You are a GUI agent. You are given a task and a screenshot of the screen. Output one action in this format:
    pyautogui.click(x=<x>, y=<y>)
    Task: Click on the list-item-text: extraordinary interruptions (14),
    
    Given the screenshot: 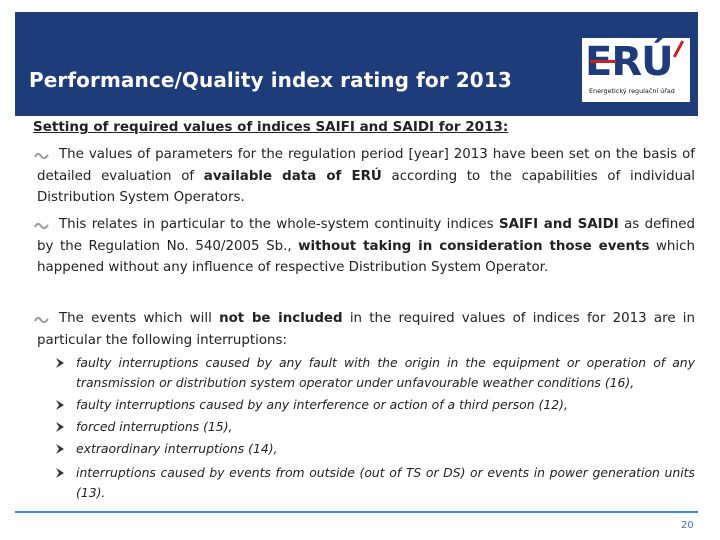 What is the action you would take?
    pyautogui.click(x=177, y=448)
    